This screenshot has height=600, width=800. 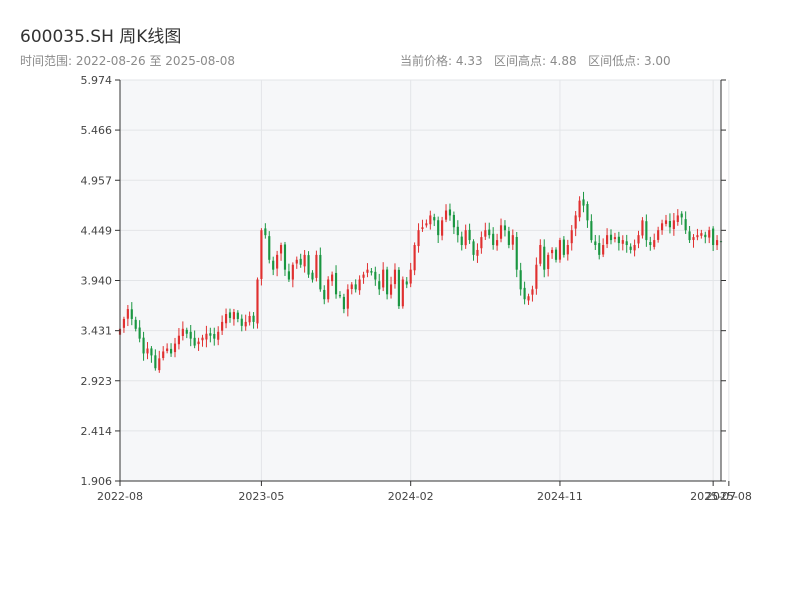 What do you see at coordinates (261, 496) in the screenshot?
I see `x-tick-label: 2023-05` at bounding box center [261, 496].